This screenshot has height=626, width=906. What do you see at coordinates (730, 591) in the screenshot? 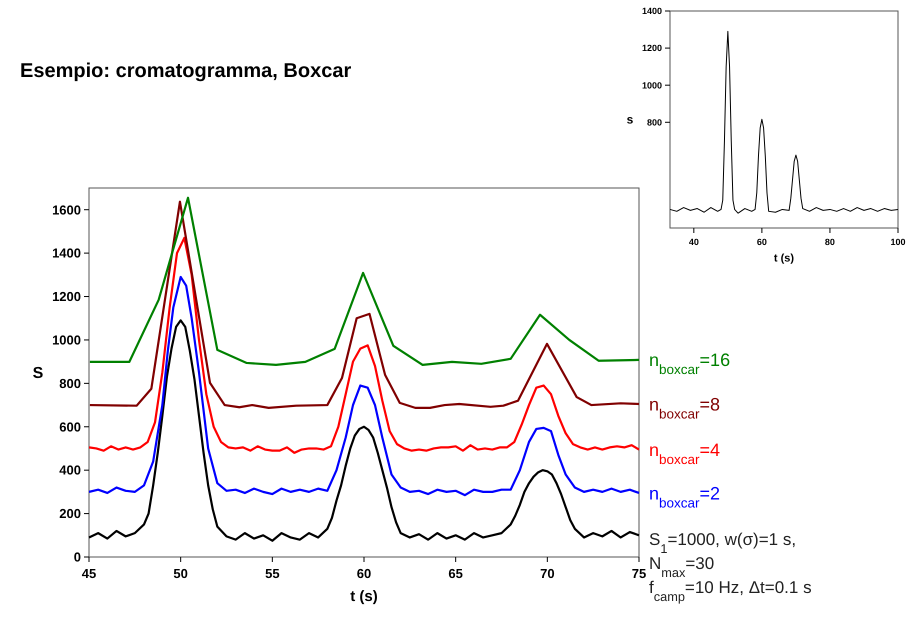
I see `text: f$_{camp}$=10 Hz, Δt=0.1 s` at bounding box center [730, 591].